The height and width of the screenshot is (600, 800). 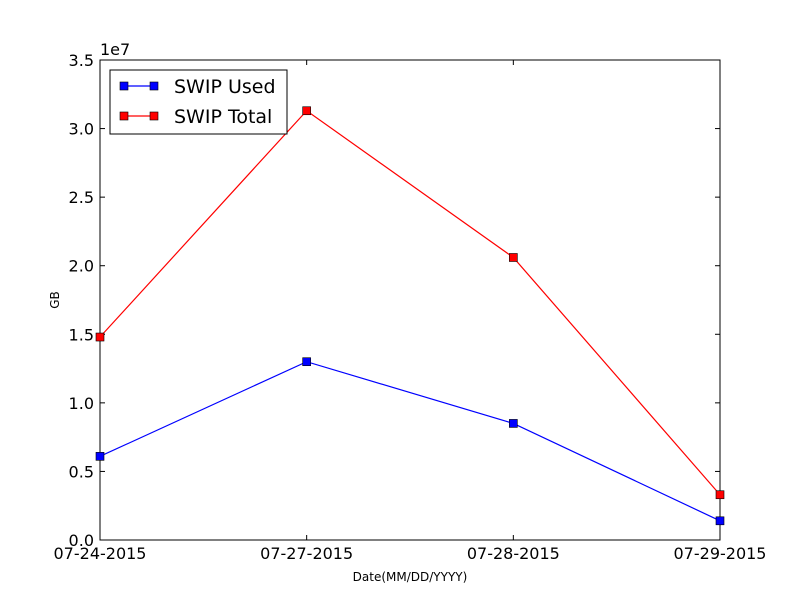 What do you see at coordinates (81, 197) in the screenshot?
I see `y-tick-label: 2.5` at bounding box center [81, 197].